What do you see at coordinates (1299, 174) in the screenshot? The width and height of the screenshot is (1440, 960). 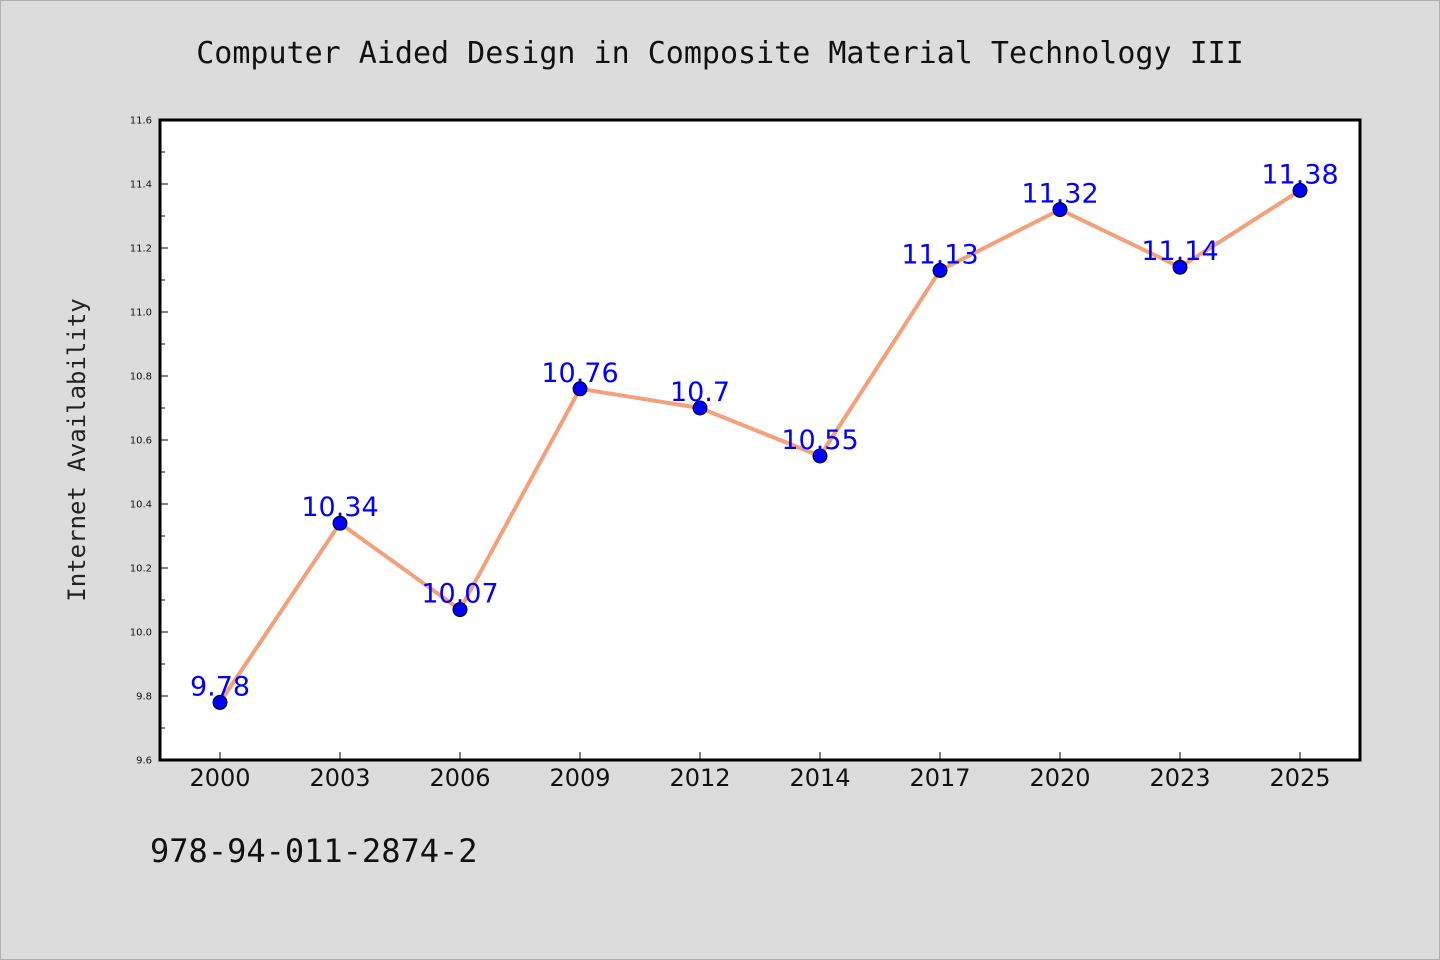 I see `data-label: 11.38` at bounding box center [1299, 174].